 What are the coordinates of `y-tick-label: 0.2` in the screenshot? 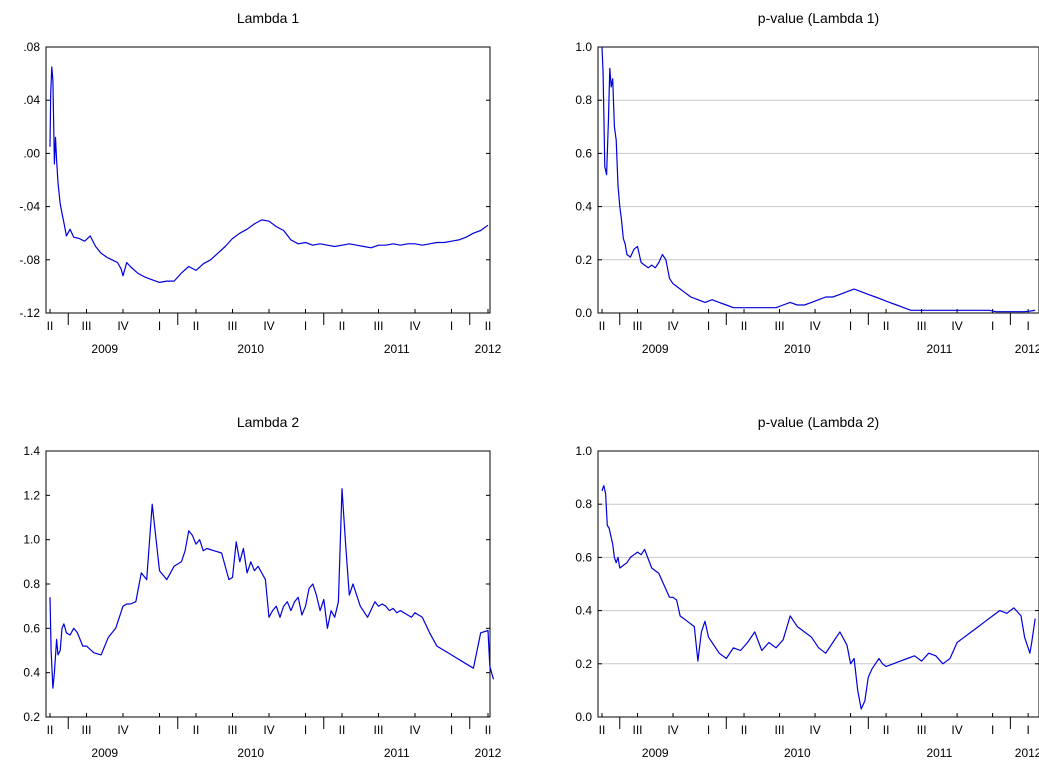 It's located at (583, 260).